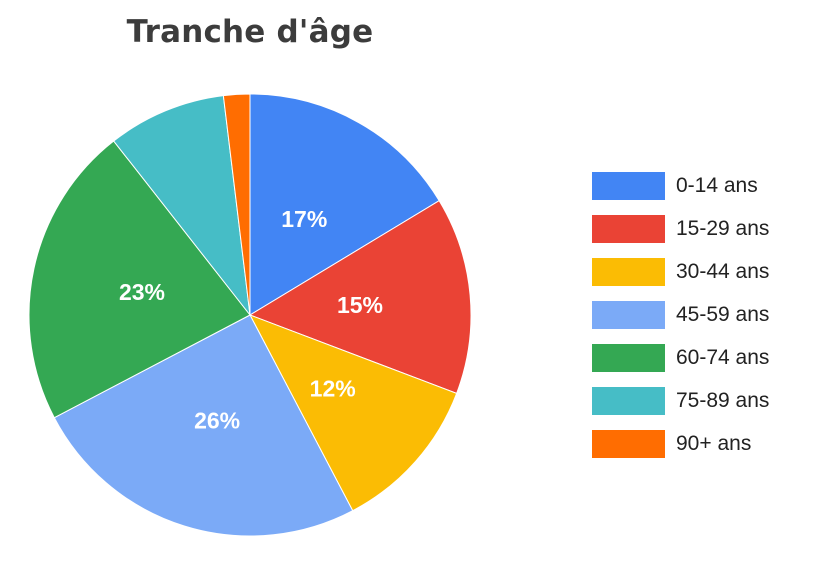  Describe the element at coordinates (723, 314) in the screenshot. I see `legend-label: 45-59 ans` at that location.